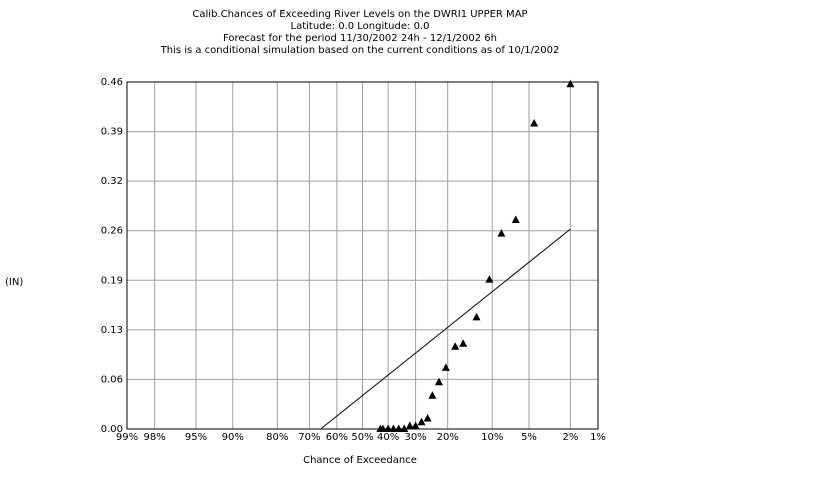  Describe the element at coordinates (127, 437) in the screenshot. I see `x-tick-label: 99%` at that location.